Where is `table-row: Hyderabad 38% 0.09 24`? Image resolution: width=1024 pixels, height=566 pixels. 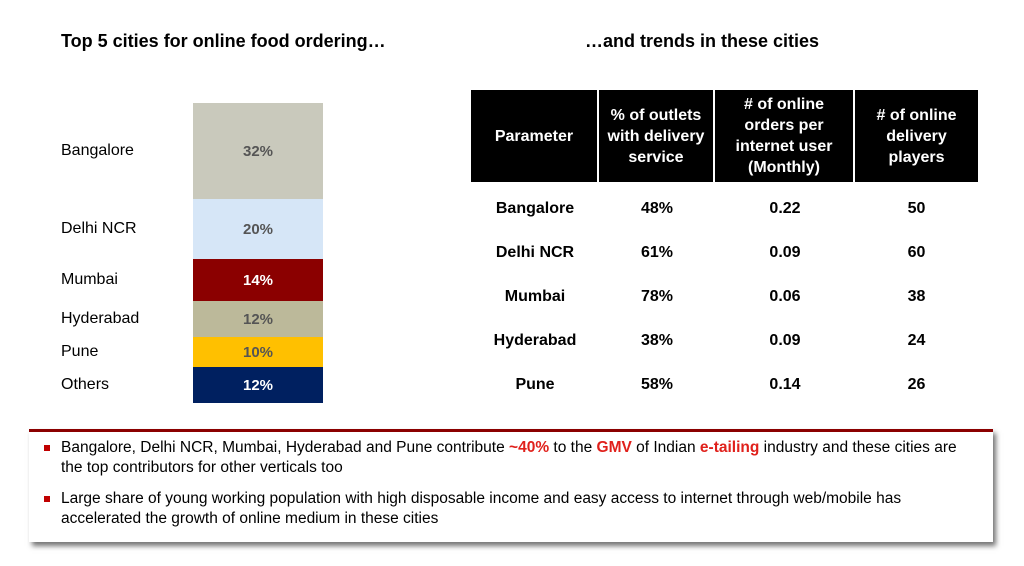 table-row: Hyderabad 38% 0.09 24 is located at coordinates (724, 341).